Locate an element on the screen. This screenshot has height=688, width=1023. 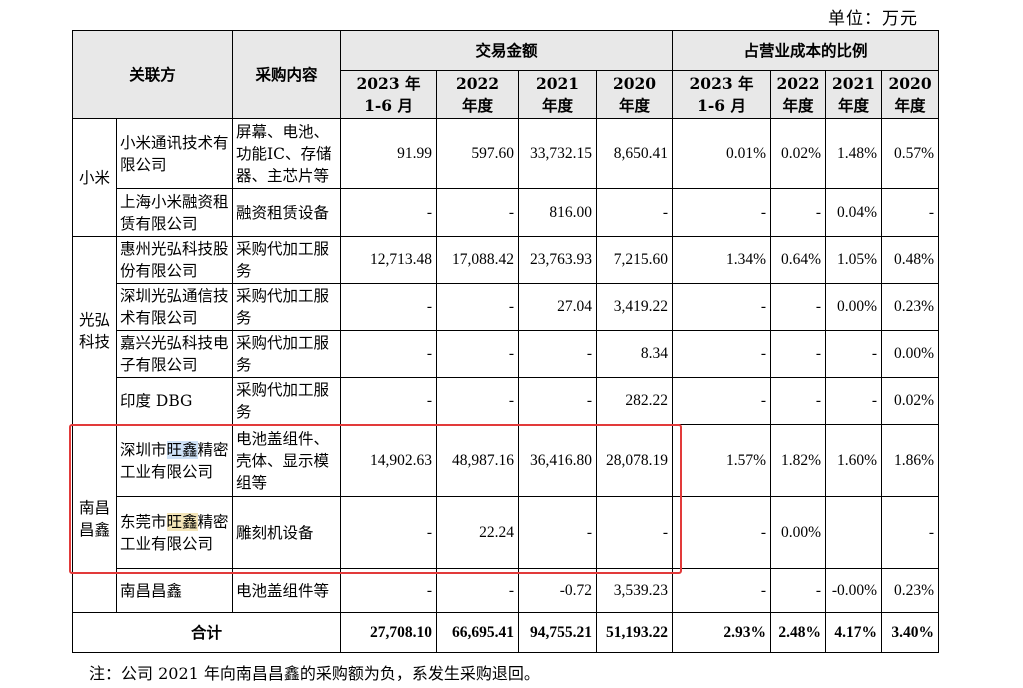
ratio-cell: -0.00% is located at coordinates (854, 590).